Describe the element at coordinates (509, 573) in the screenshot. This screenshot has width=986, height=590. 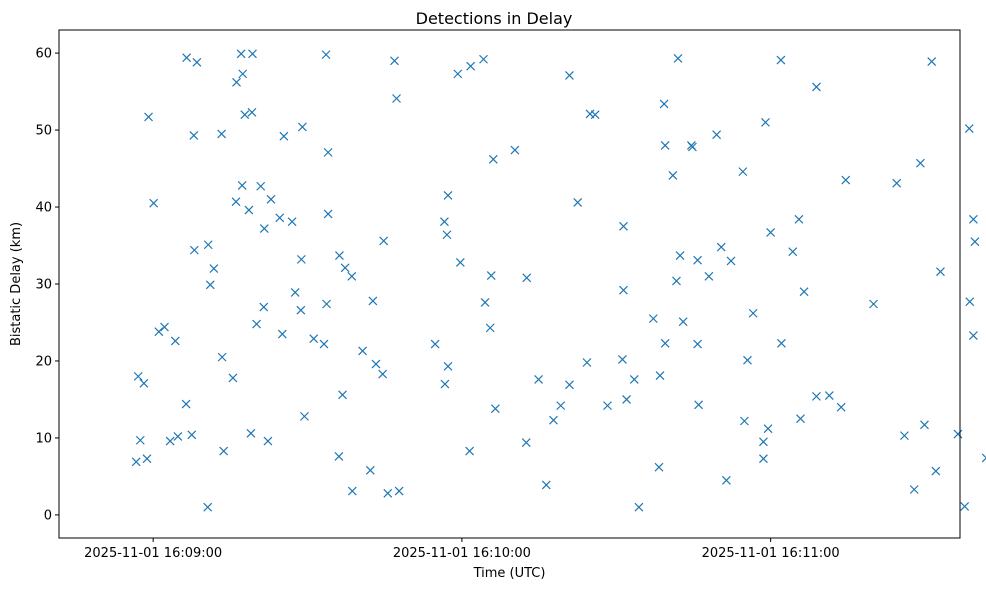
I see `x-axis-label: Time (UTC)` at that location.